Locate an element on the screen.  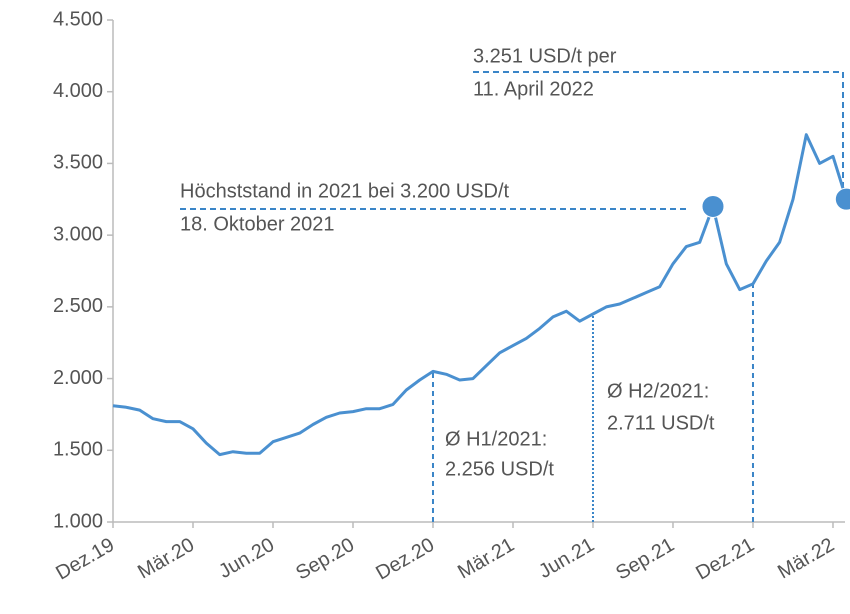
y-tick-label: 4.500 is located at coordinates (78, 19).